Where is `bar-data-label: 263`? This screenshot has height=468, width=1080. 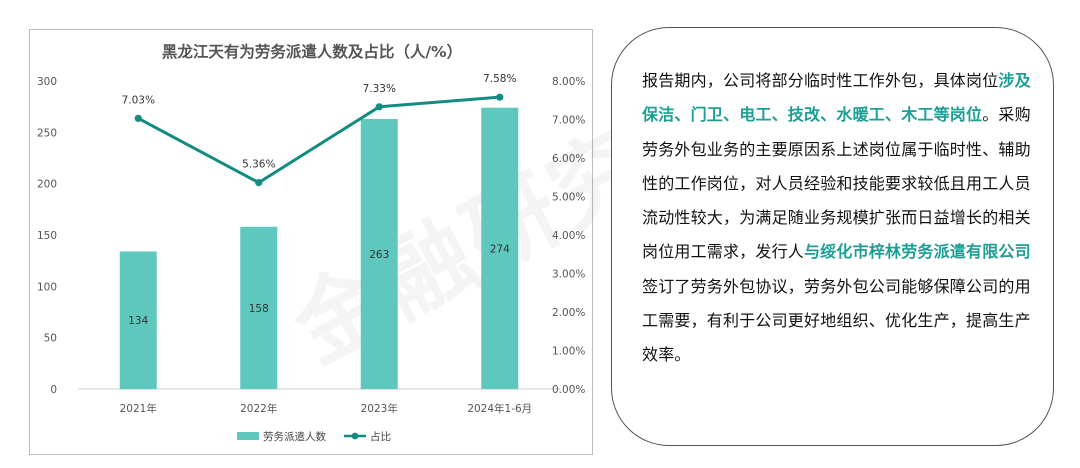 bar-data-label: 263 is located at coordinates (379, 255).